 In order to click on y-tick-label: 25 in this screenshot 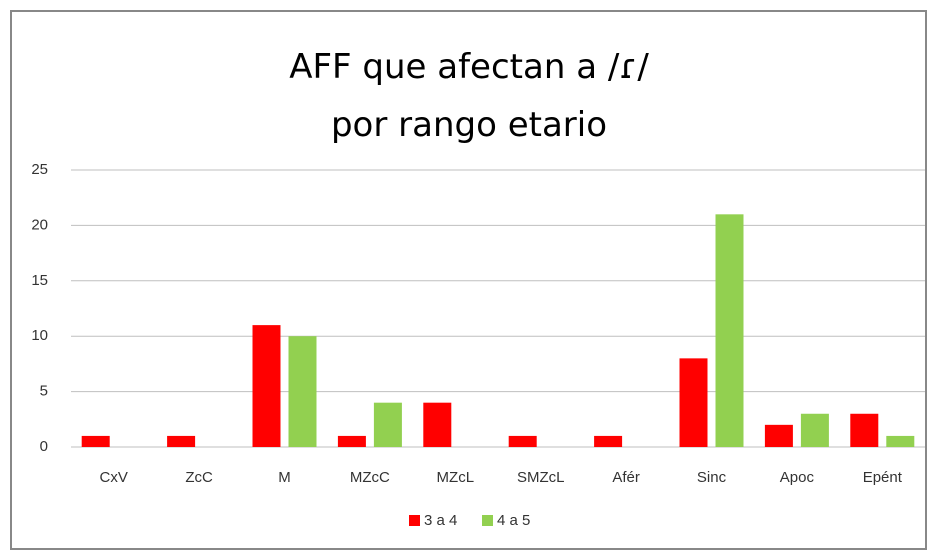, I will do `click(39, 169)`.